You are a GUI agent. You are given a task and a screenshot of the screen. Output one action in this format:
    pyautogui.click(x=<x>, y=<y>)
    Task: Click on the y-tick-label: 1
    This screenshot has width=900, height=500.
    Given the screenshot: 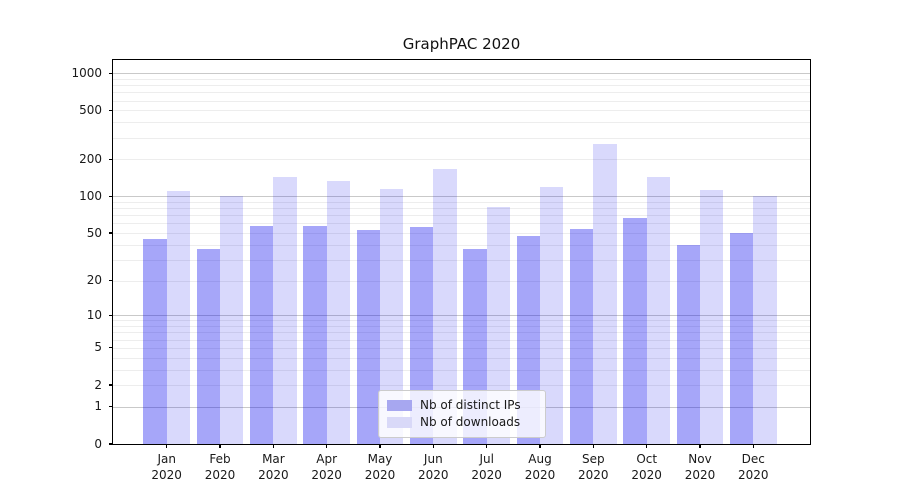 What is the action you would take?
    pyautogui.click(x=98, y=406)
    